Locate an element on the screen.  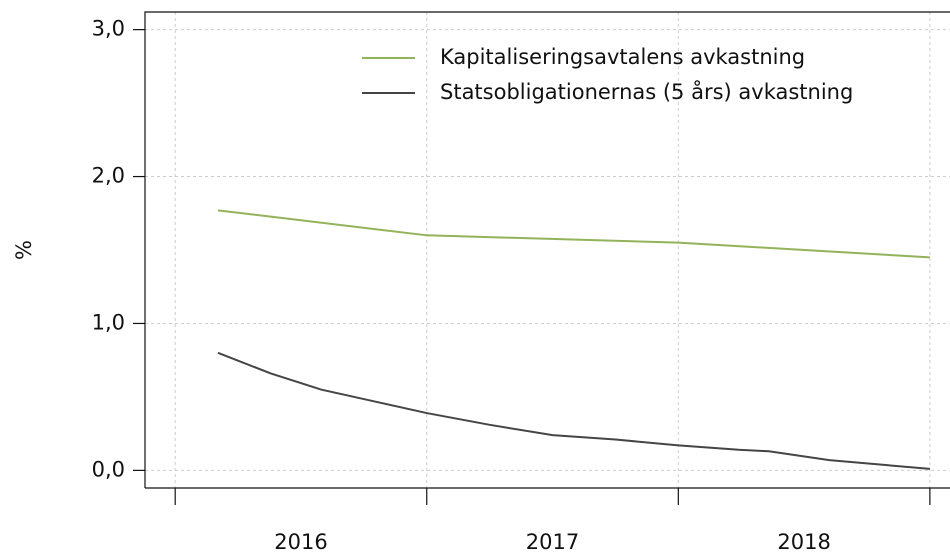
x-tick-label: 2017 is located at coordinates (552, 542).